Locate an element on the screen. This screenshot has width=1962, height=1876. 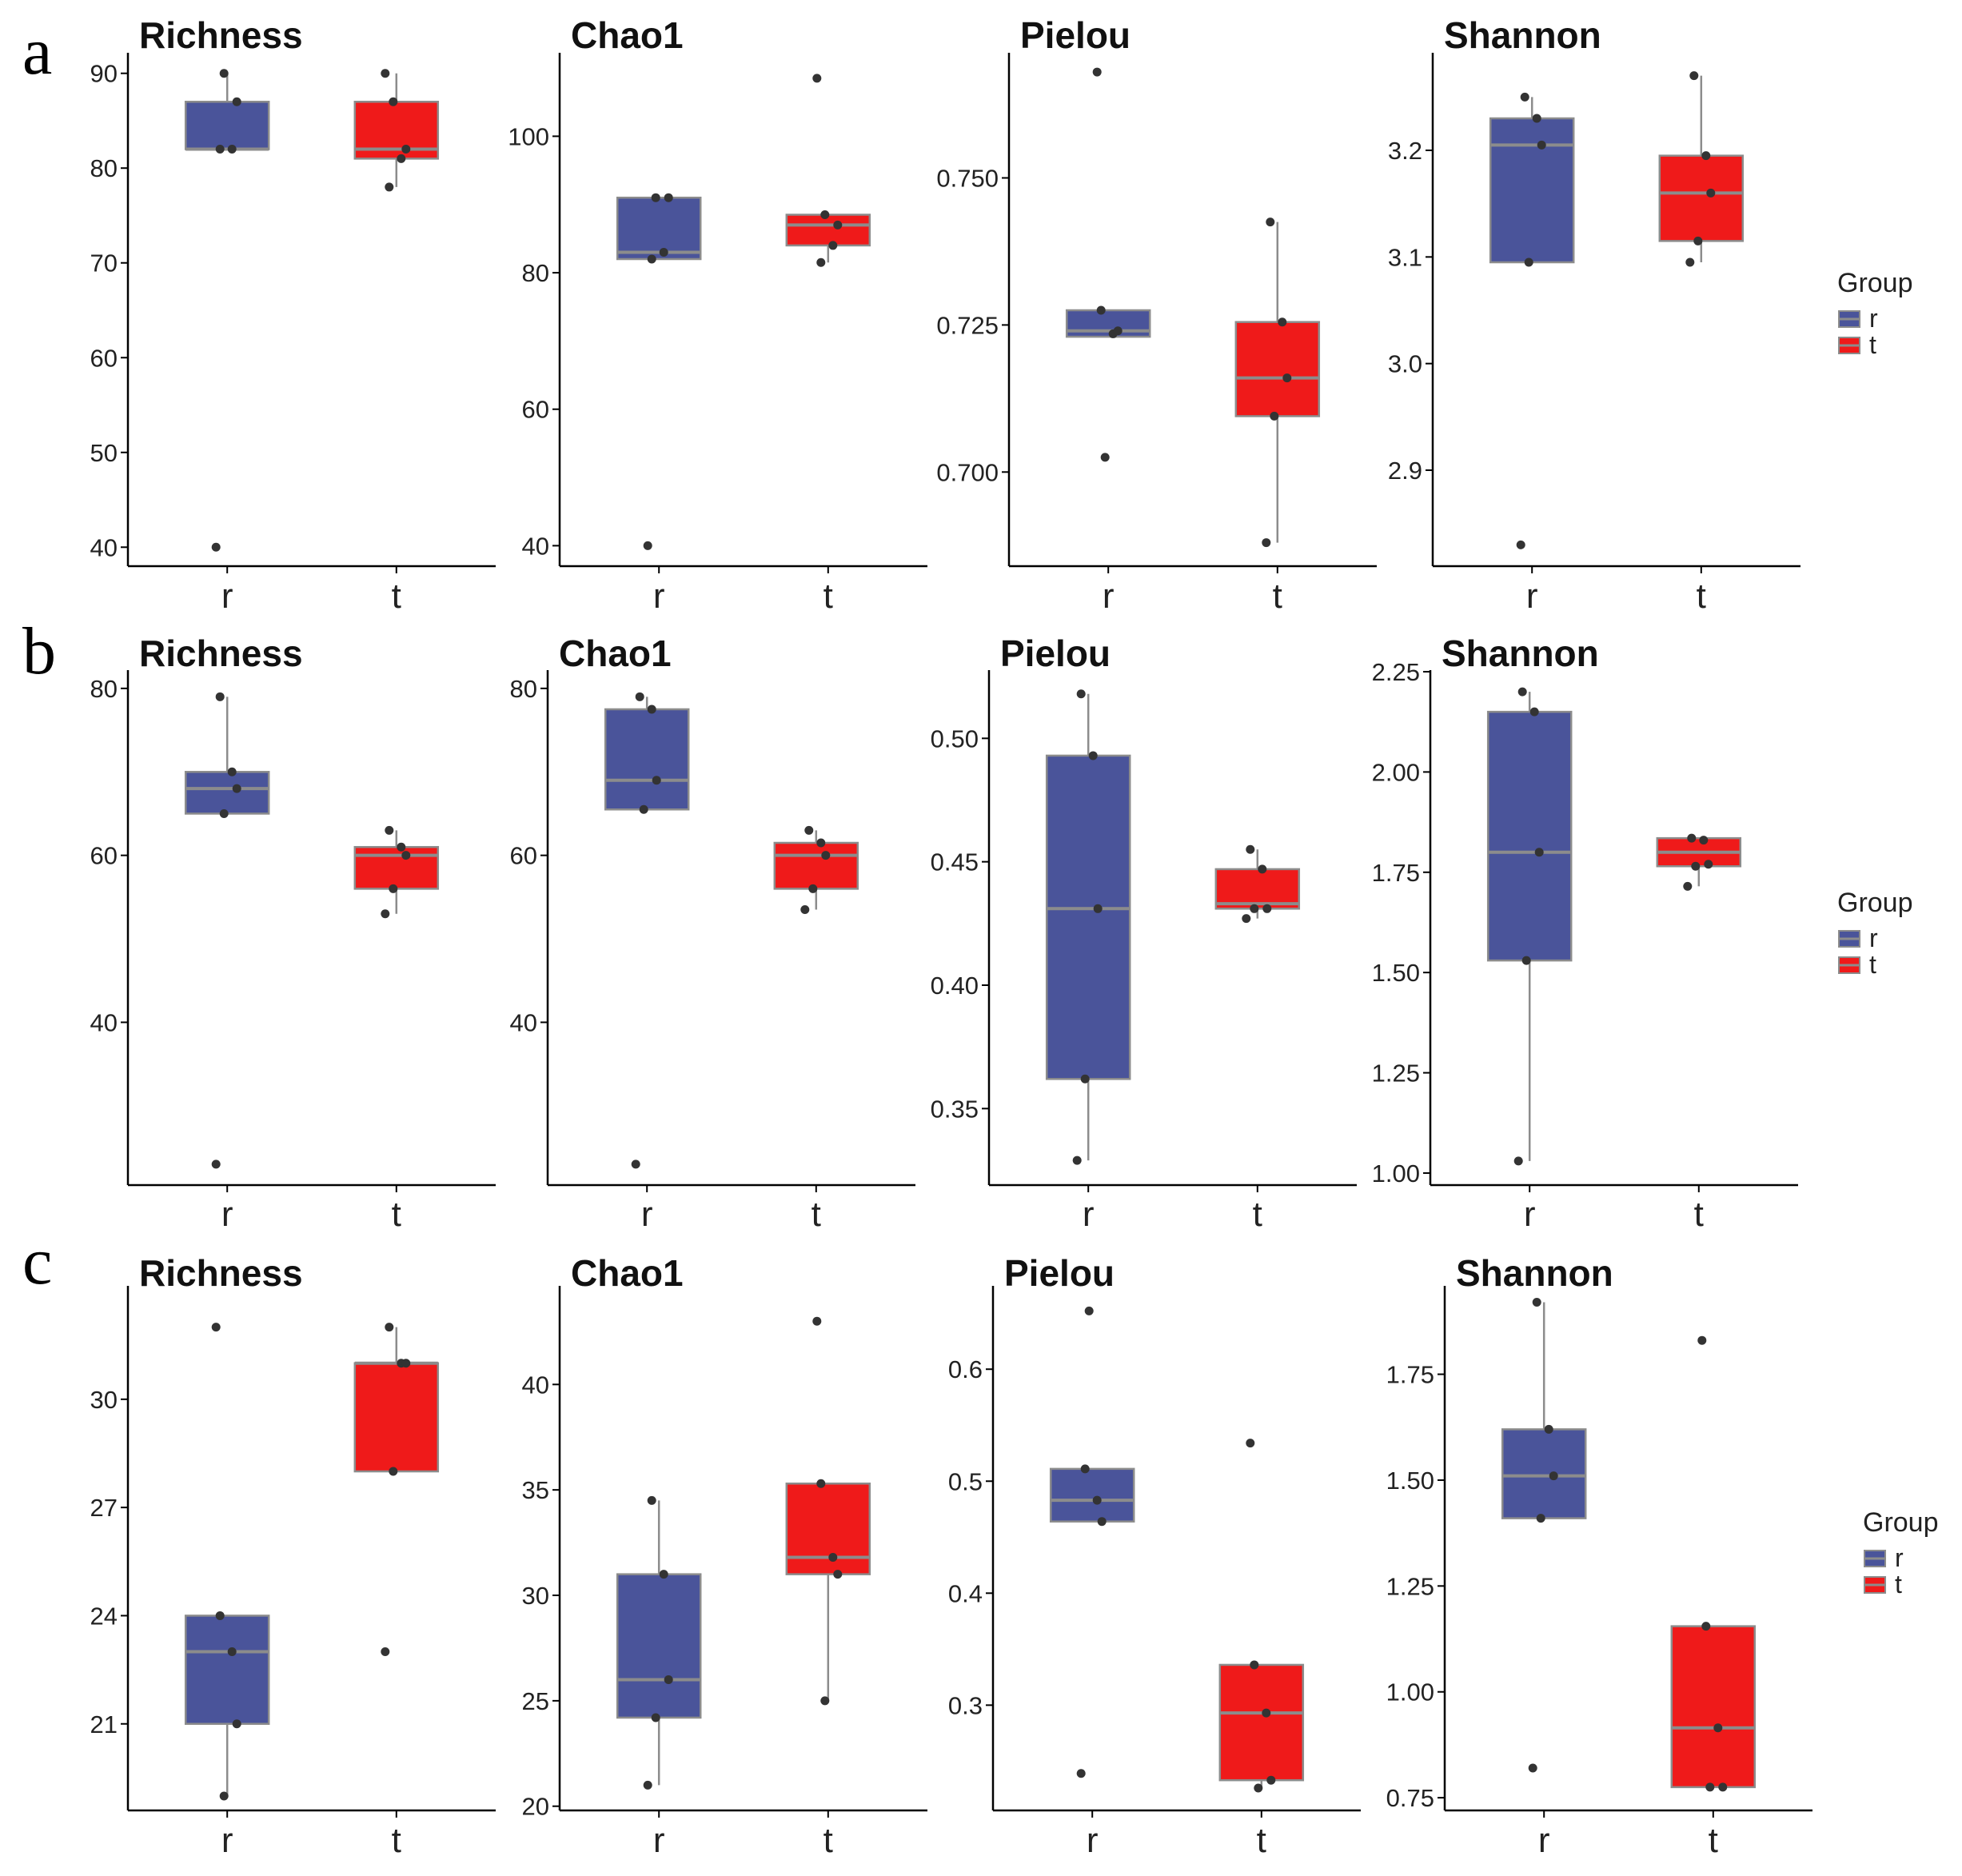
row-label-a: a is located at coordinates (37, 52).